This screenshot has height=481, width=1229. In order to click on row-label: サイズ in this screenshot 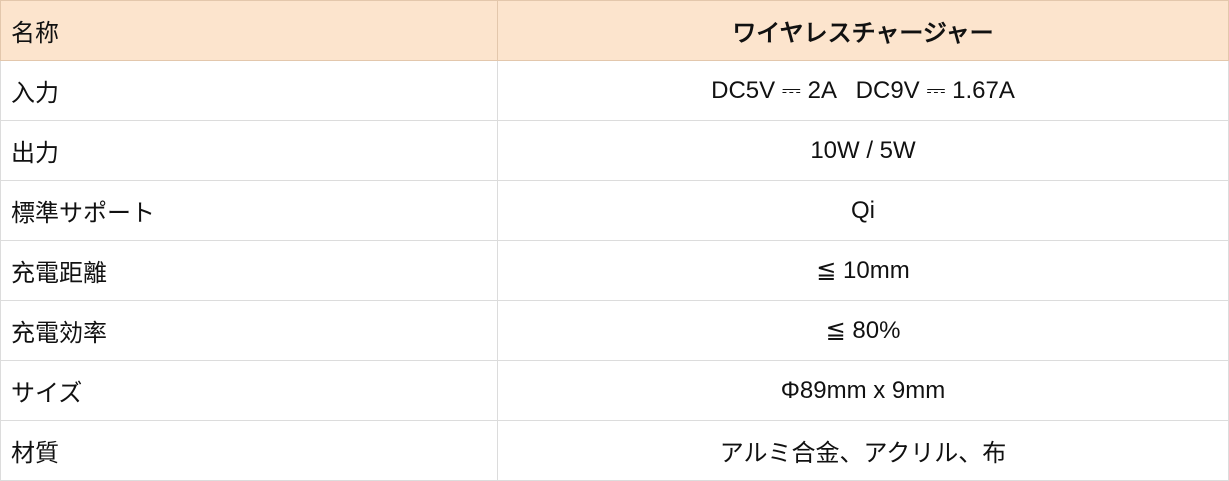, I will do `click(249, 390)`.